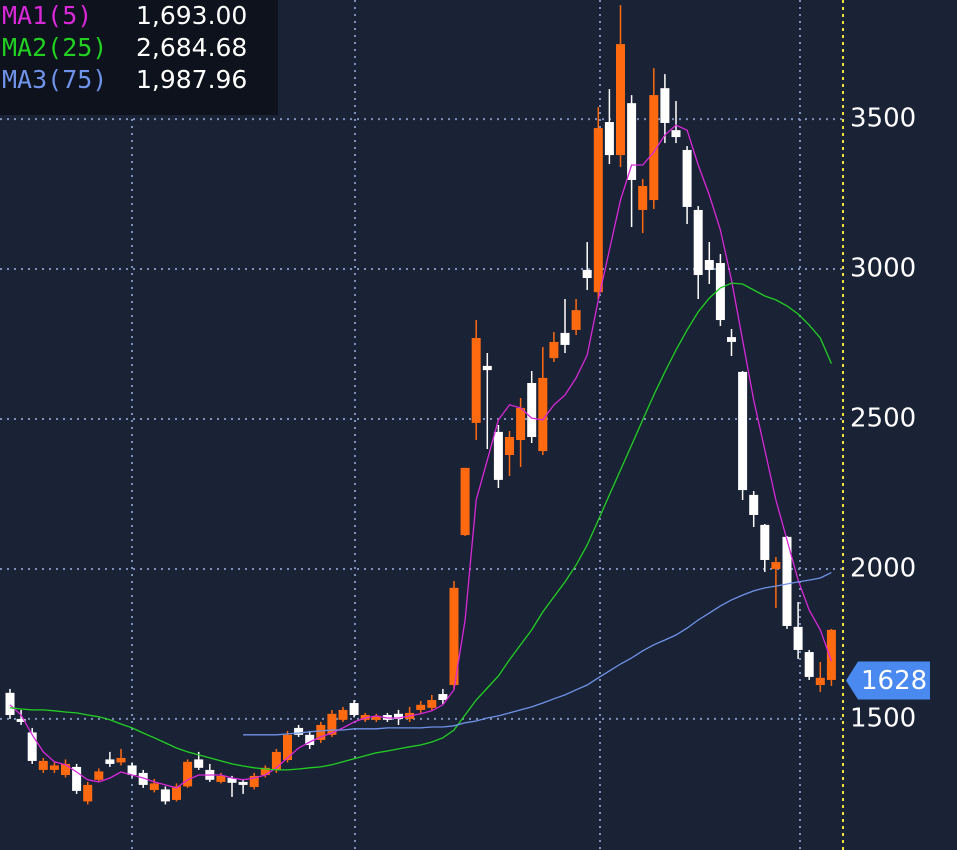 Image resolution: width=957 pixels, height=850 pixels. I want to click on legend-name: MA3(75), so click(54, 79).